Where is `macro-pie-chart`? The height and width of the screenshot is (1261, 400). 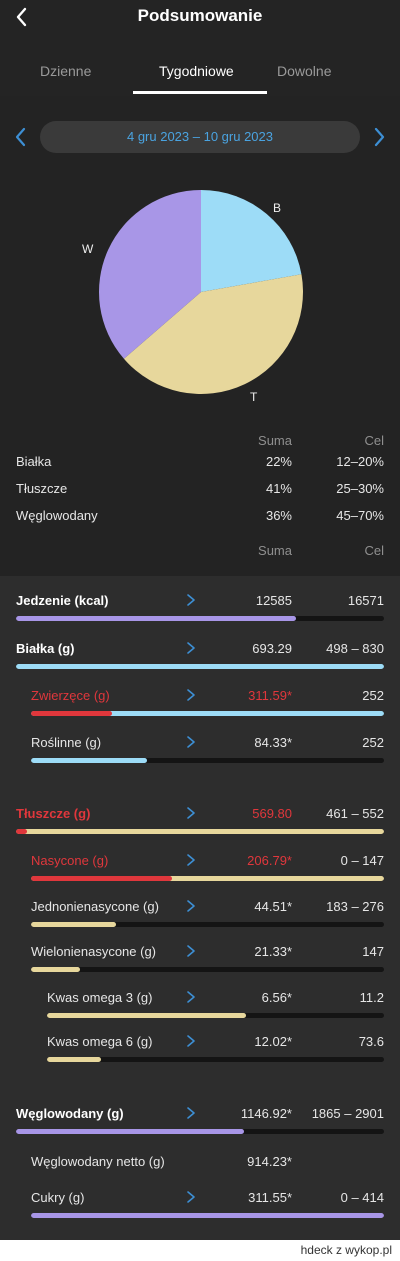
macro-pie-chart is located at coordinates (201, 292).